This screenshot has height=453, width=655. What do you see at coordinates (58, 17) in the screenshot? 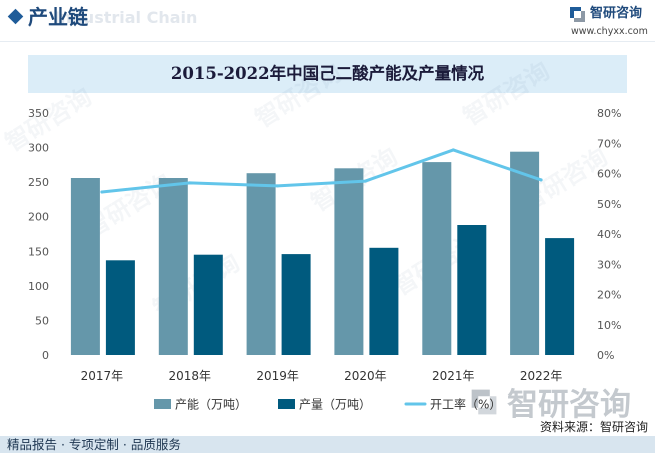
I see `section-title: 产业链` at bounding box center [58, 17].